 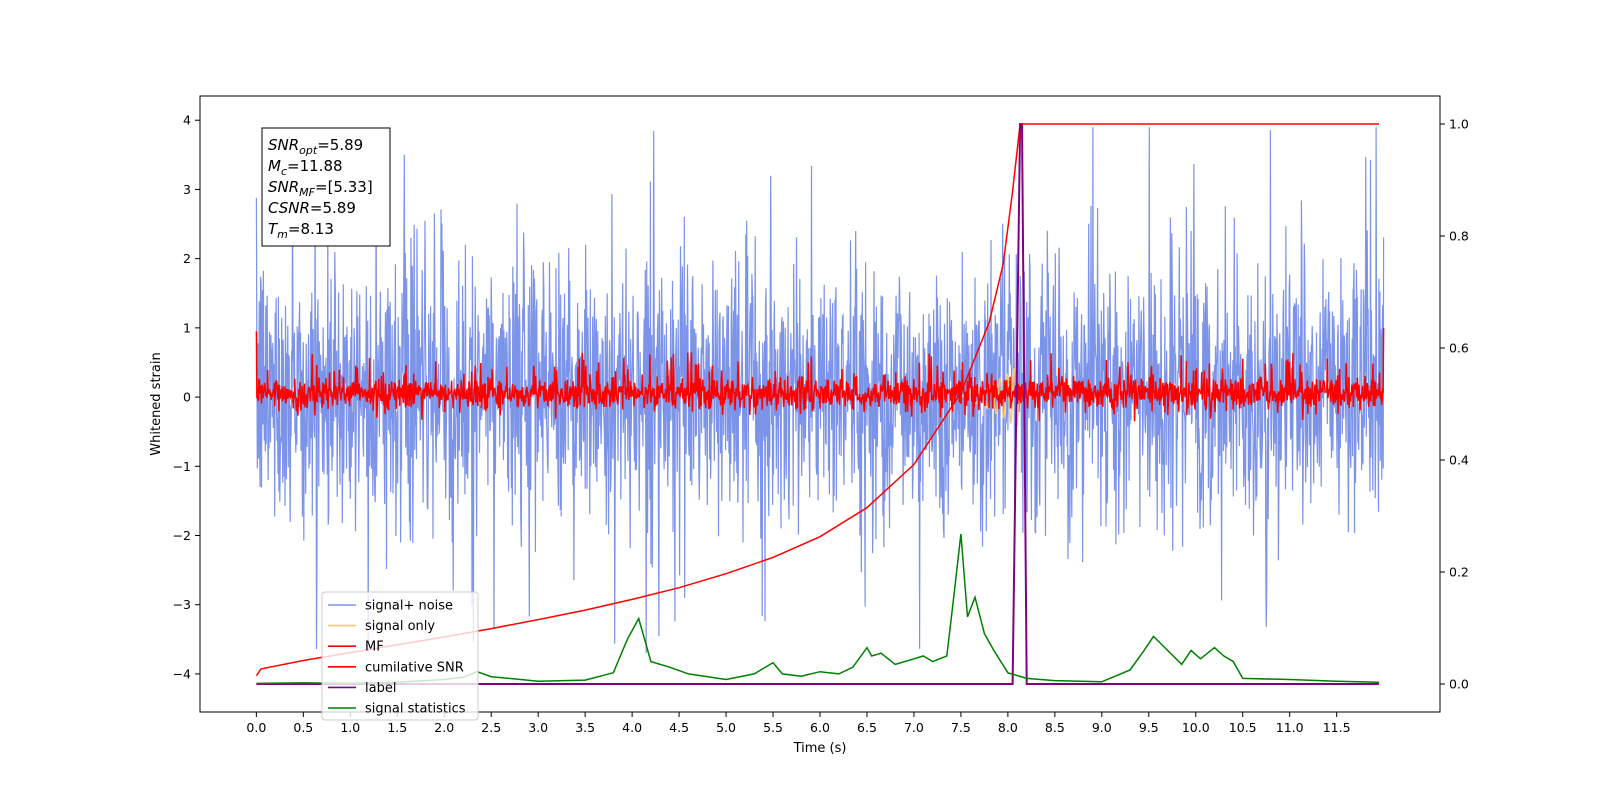 I want to click on legend-label: signal+ noise, so click(x=409, y=606).